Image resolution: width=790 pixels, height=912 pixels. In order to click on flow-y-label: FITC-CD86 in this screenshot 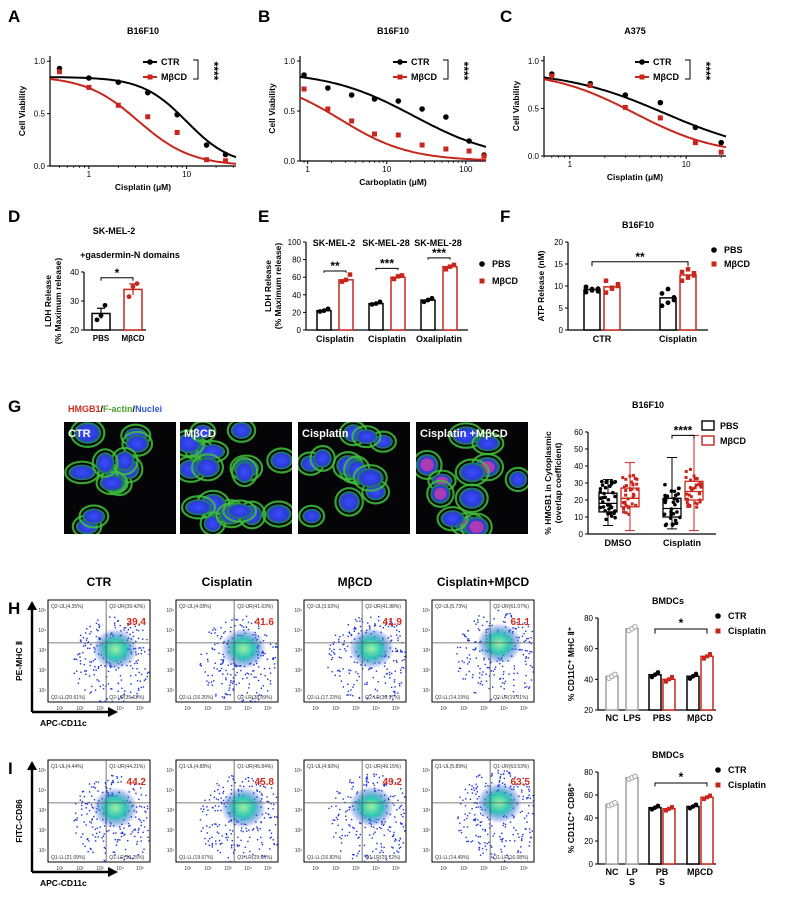, I will do `click(19, 821)`.